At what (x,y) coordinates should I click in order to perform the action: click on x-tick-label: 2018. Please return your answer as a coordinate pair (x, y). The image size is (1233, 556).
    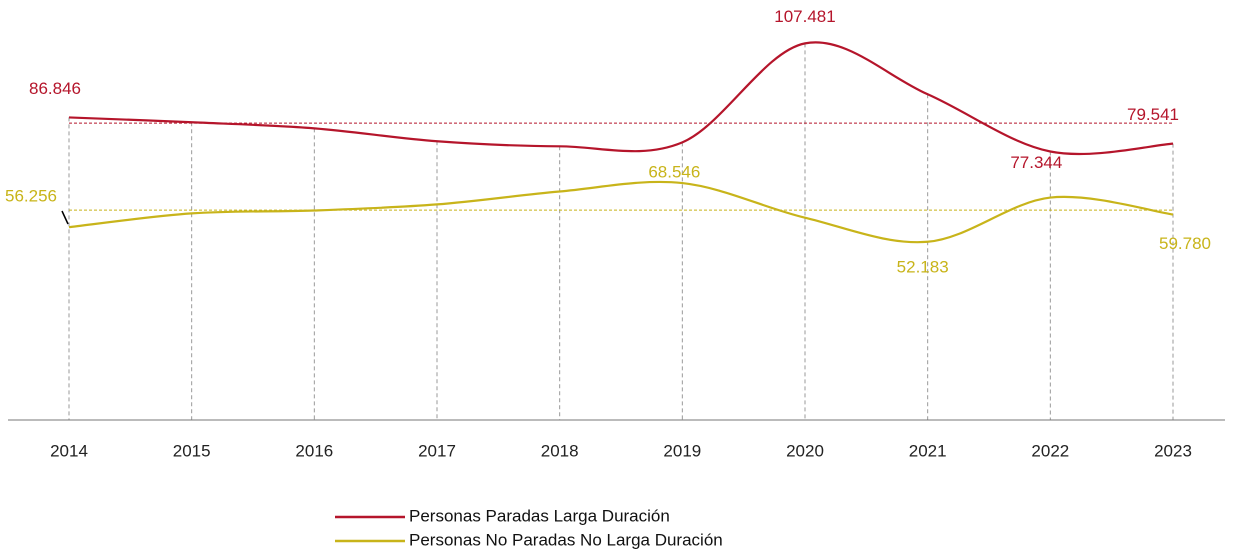
    Looking at the image, I should click on (560, 450).